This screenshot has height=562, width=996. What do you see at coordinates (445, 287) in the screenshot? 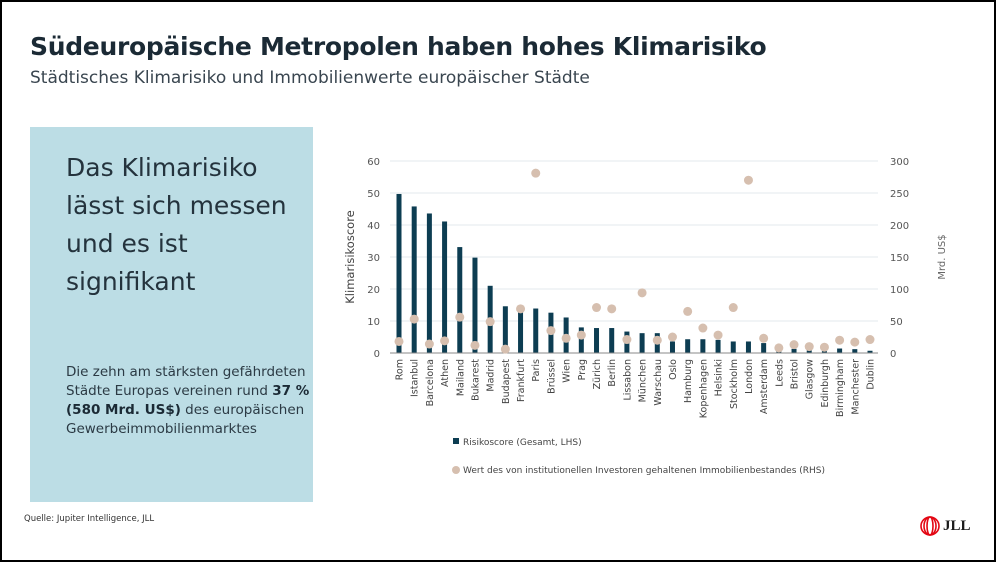
I see `bar-Athen` at bounding box center [445, 287].